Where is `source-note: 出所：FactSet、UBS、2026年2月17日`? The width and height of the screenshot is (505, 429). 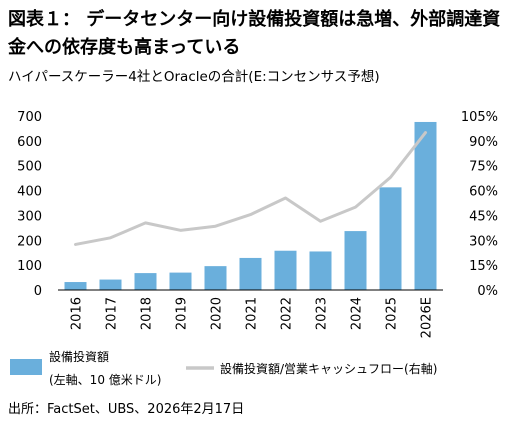 source-note: 出所：FactSet、UBS、2026年2月17日 is located at coordinates (126, 409).